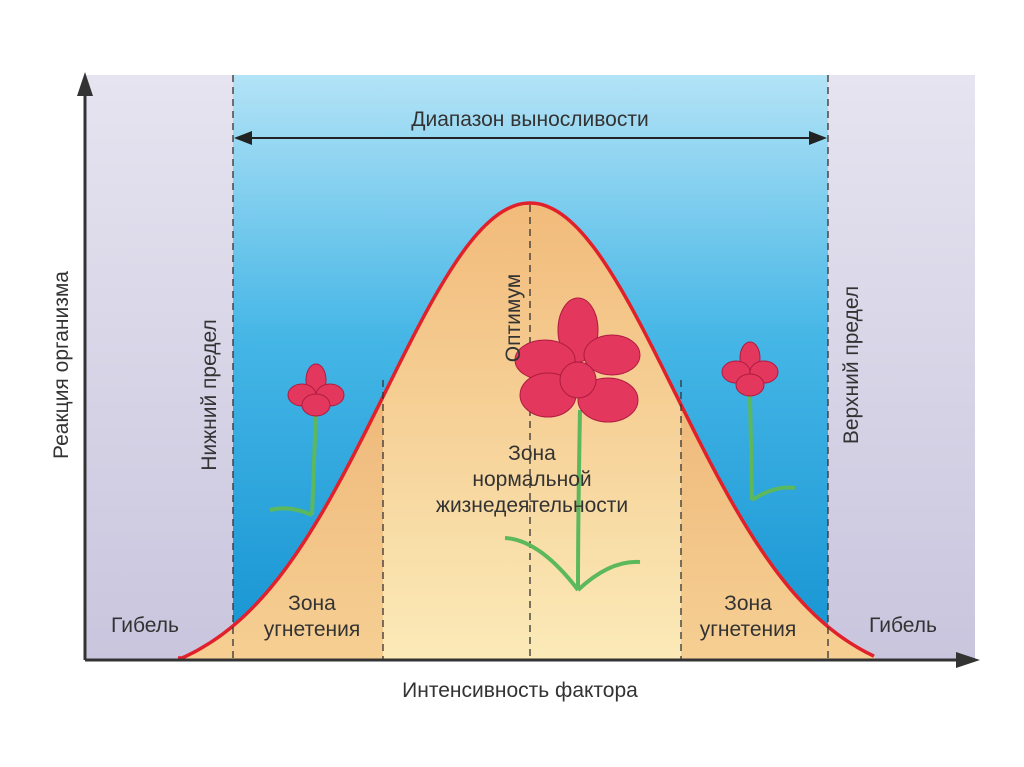  Describe the element at coordinates (529, 119) in the screenshot. I see `range-label: Диапазон выносливости` at that location.